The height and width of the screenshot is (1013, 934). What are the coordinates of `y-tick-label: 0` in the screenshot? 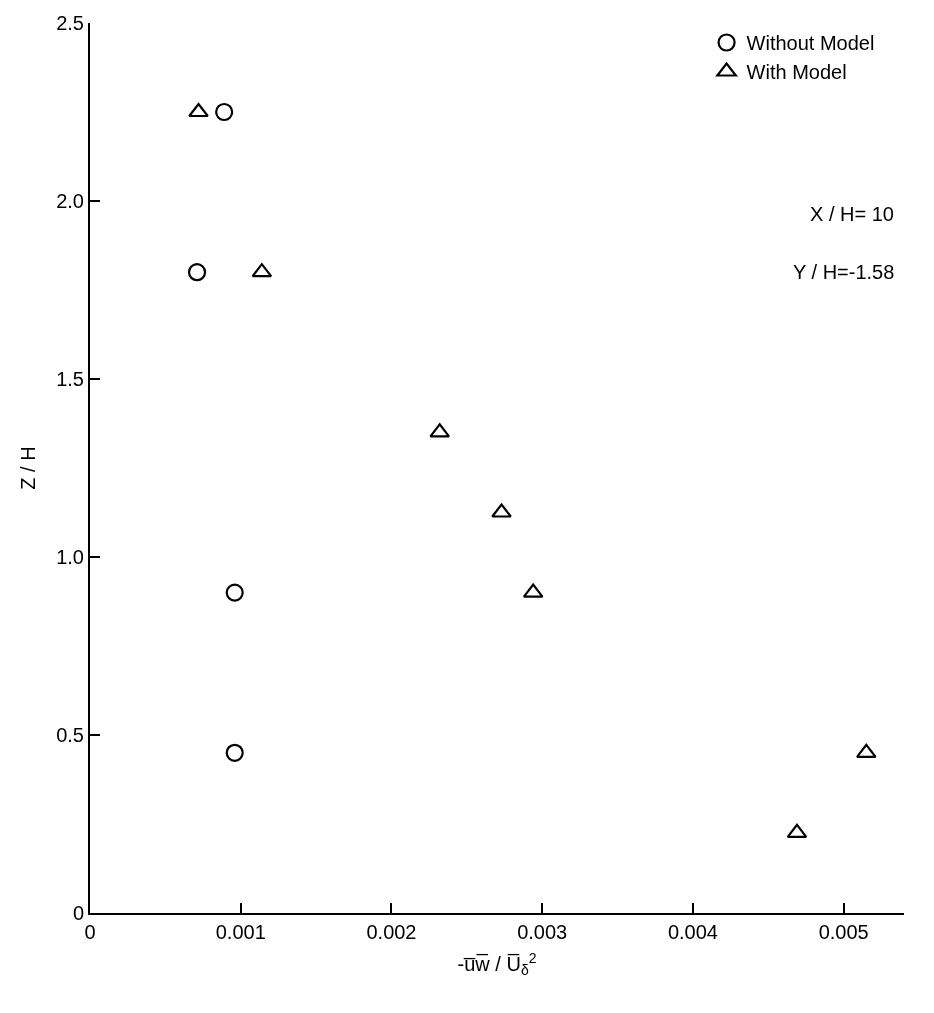 It's located at (78, 913).